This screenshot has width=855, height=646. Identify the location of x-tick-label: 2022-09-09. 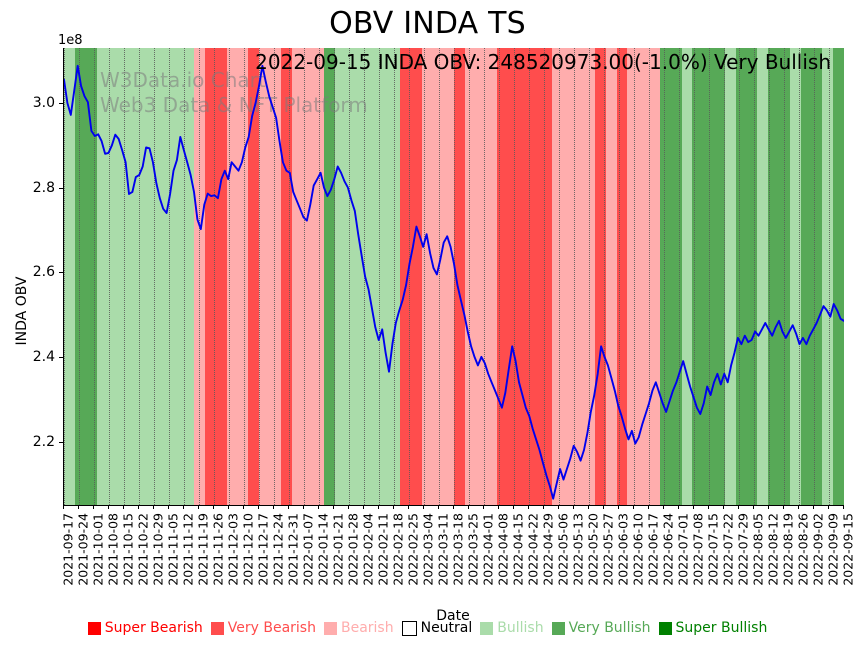
(833, 549).